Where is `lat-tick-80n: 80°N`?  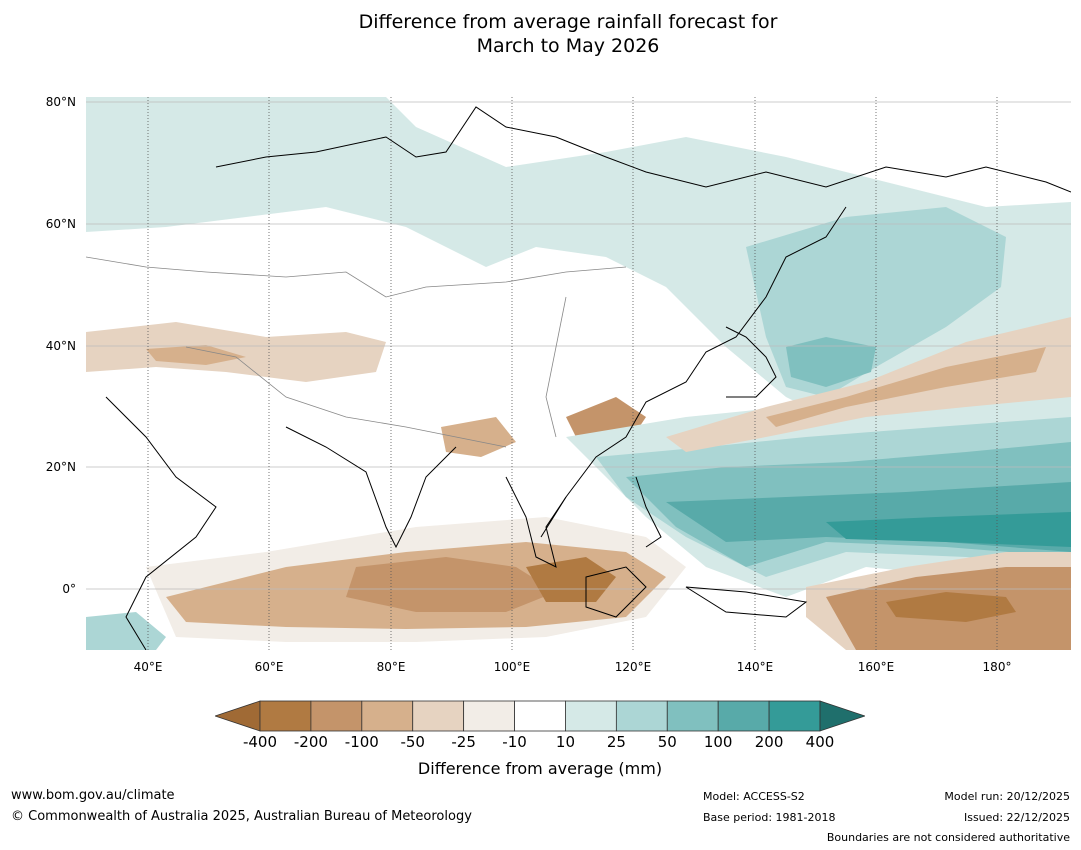 lat-tick-80n: 80°N is located at coordinates (60, 102).